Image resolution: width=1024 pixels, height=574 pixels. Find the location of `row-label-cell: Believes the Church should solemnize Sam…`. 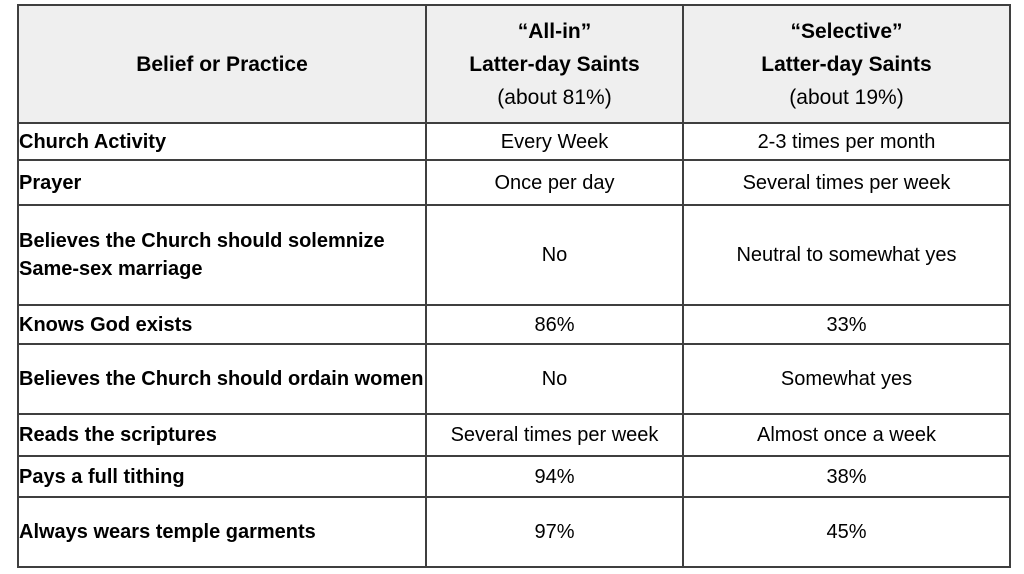

row-label-cell: Believes the Church should solemnize Sam… is located at coordinates (222, 255).